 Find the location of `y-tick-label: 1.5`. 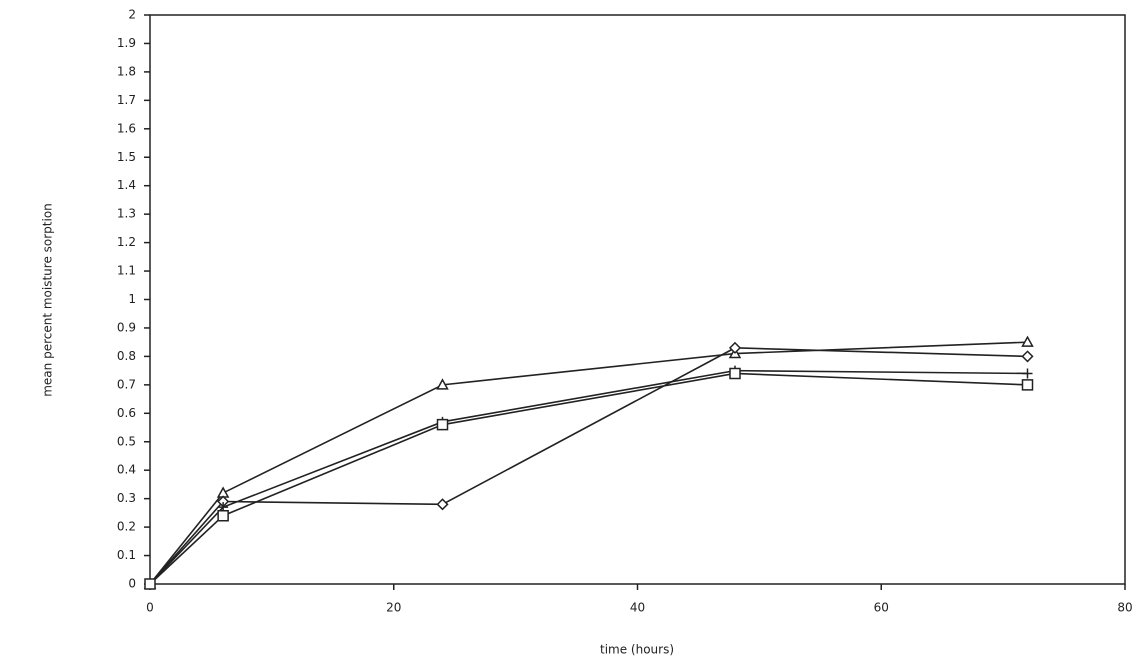

y-tick-label: 1.5 is located at coordinates (126, 157).